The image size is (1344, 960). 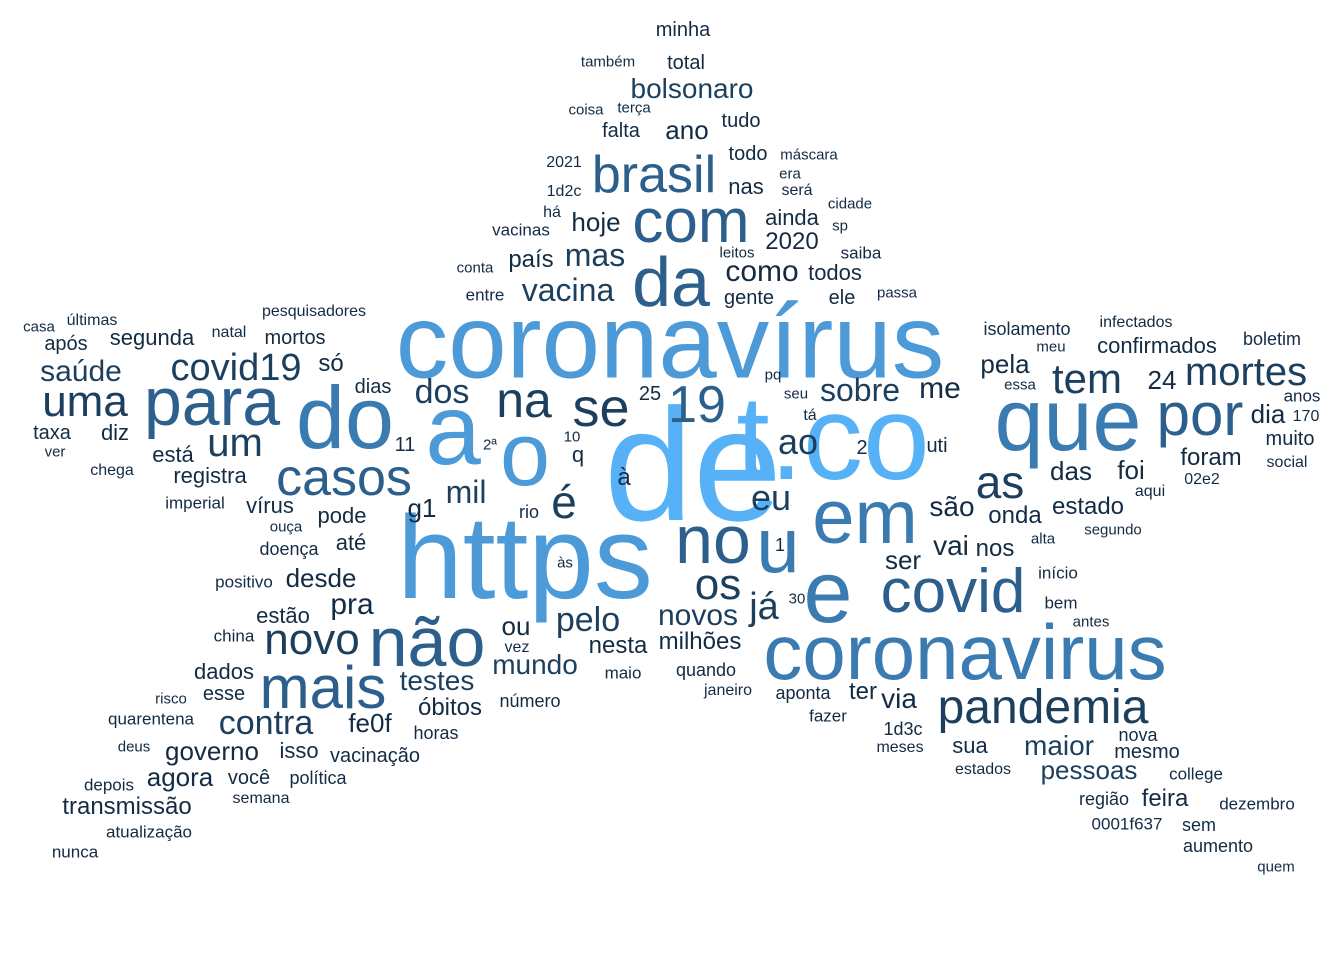 What do you see at coordinates (152, 337) in the screenshot?
I see `word-81: segunda` at bounding box center [152, 337].